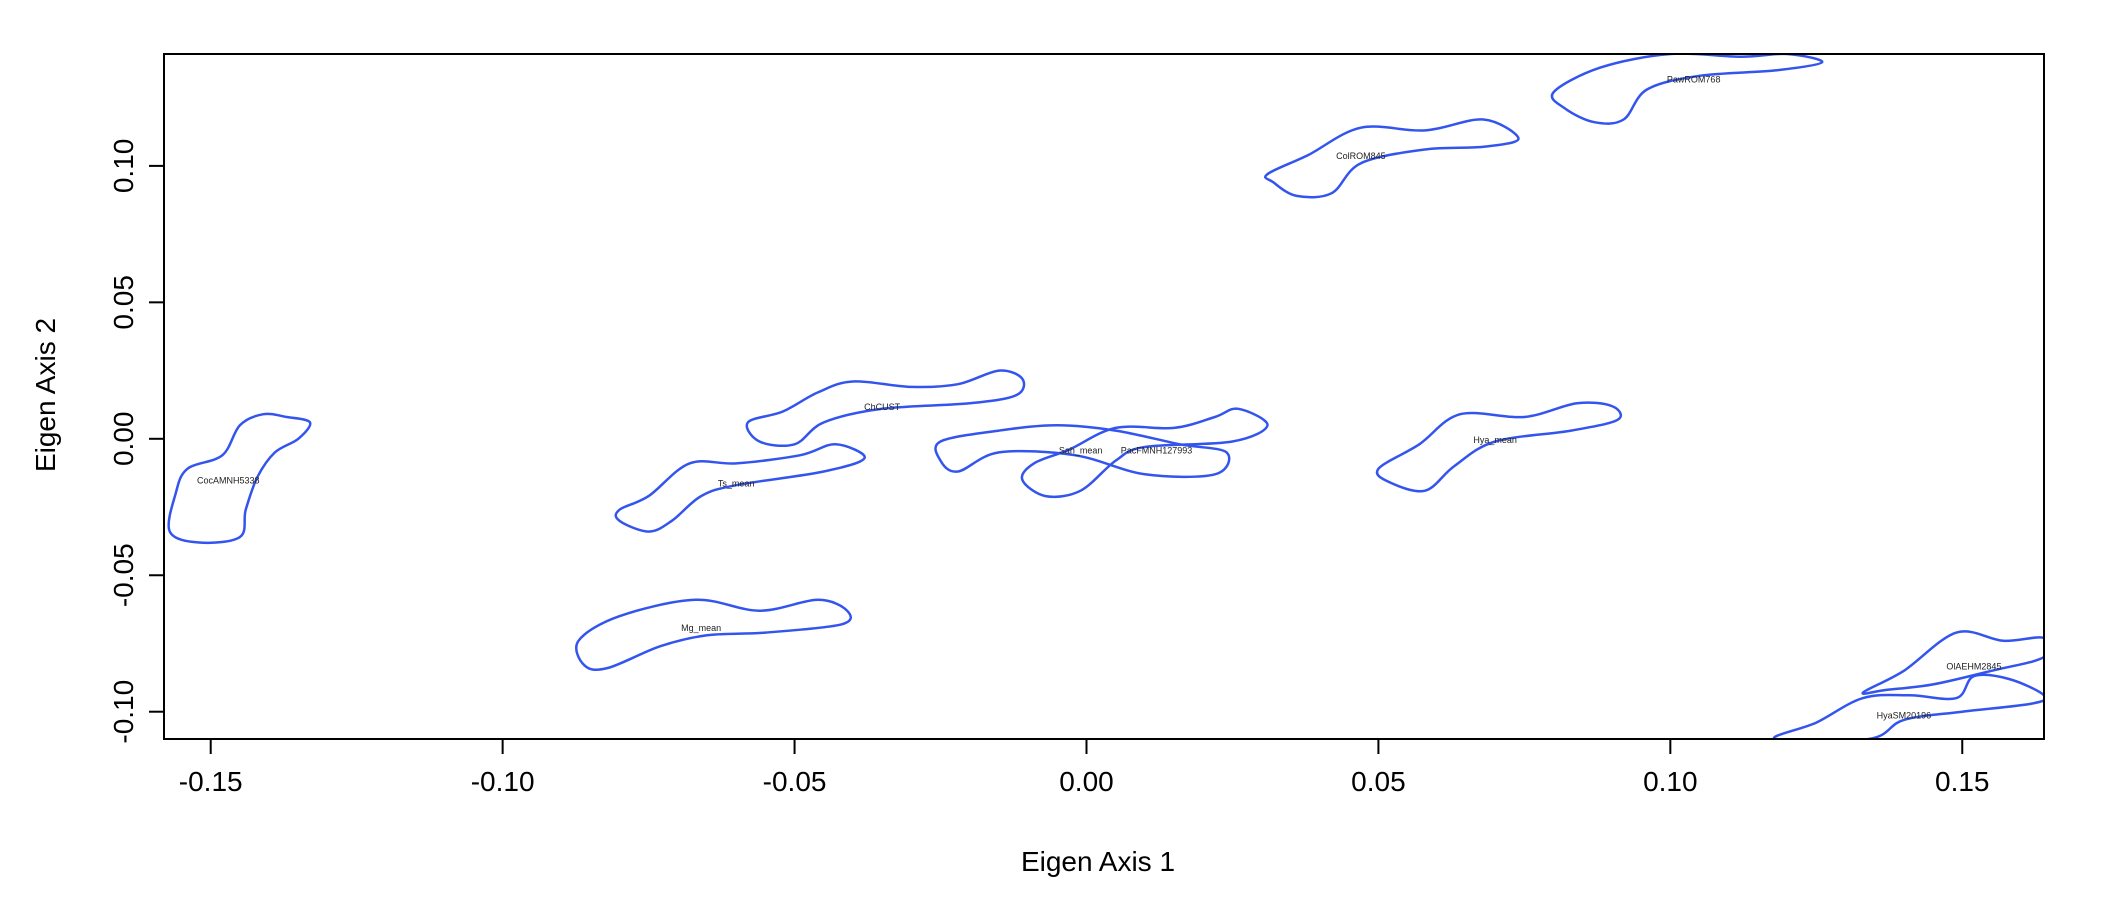 The width and height of the screenshot is (2104, 902). I want to click on contour-label: Sah_mean, so click(1081, 451).